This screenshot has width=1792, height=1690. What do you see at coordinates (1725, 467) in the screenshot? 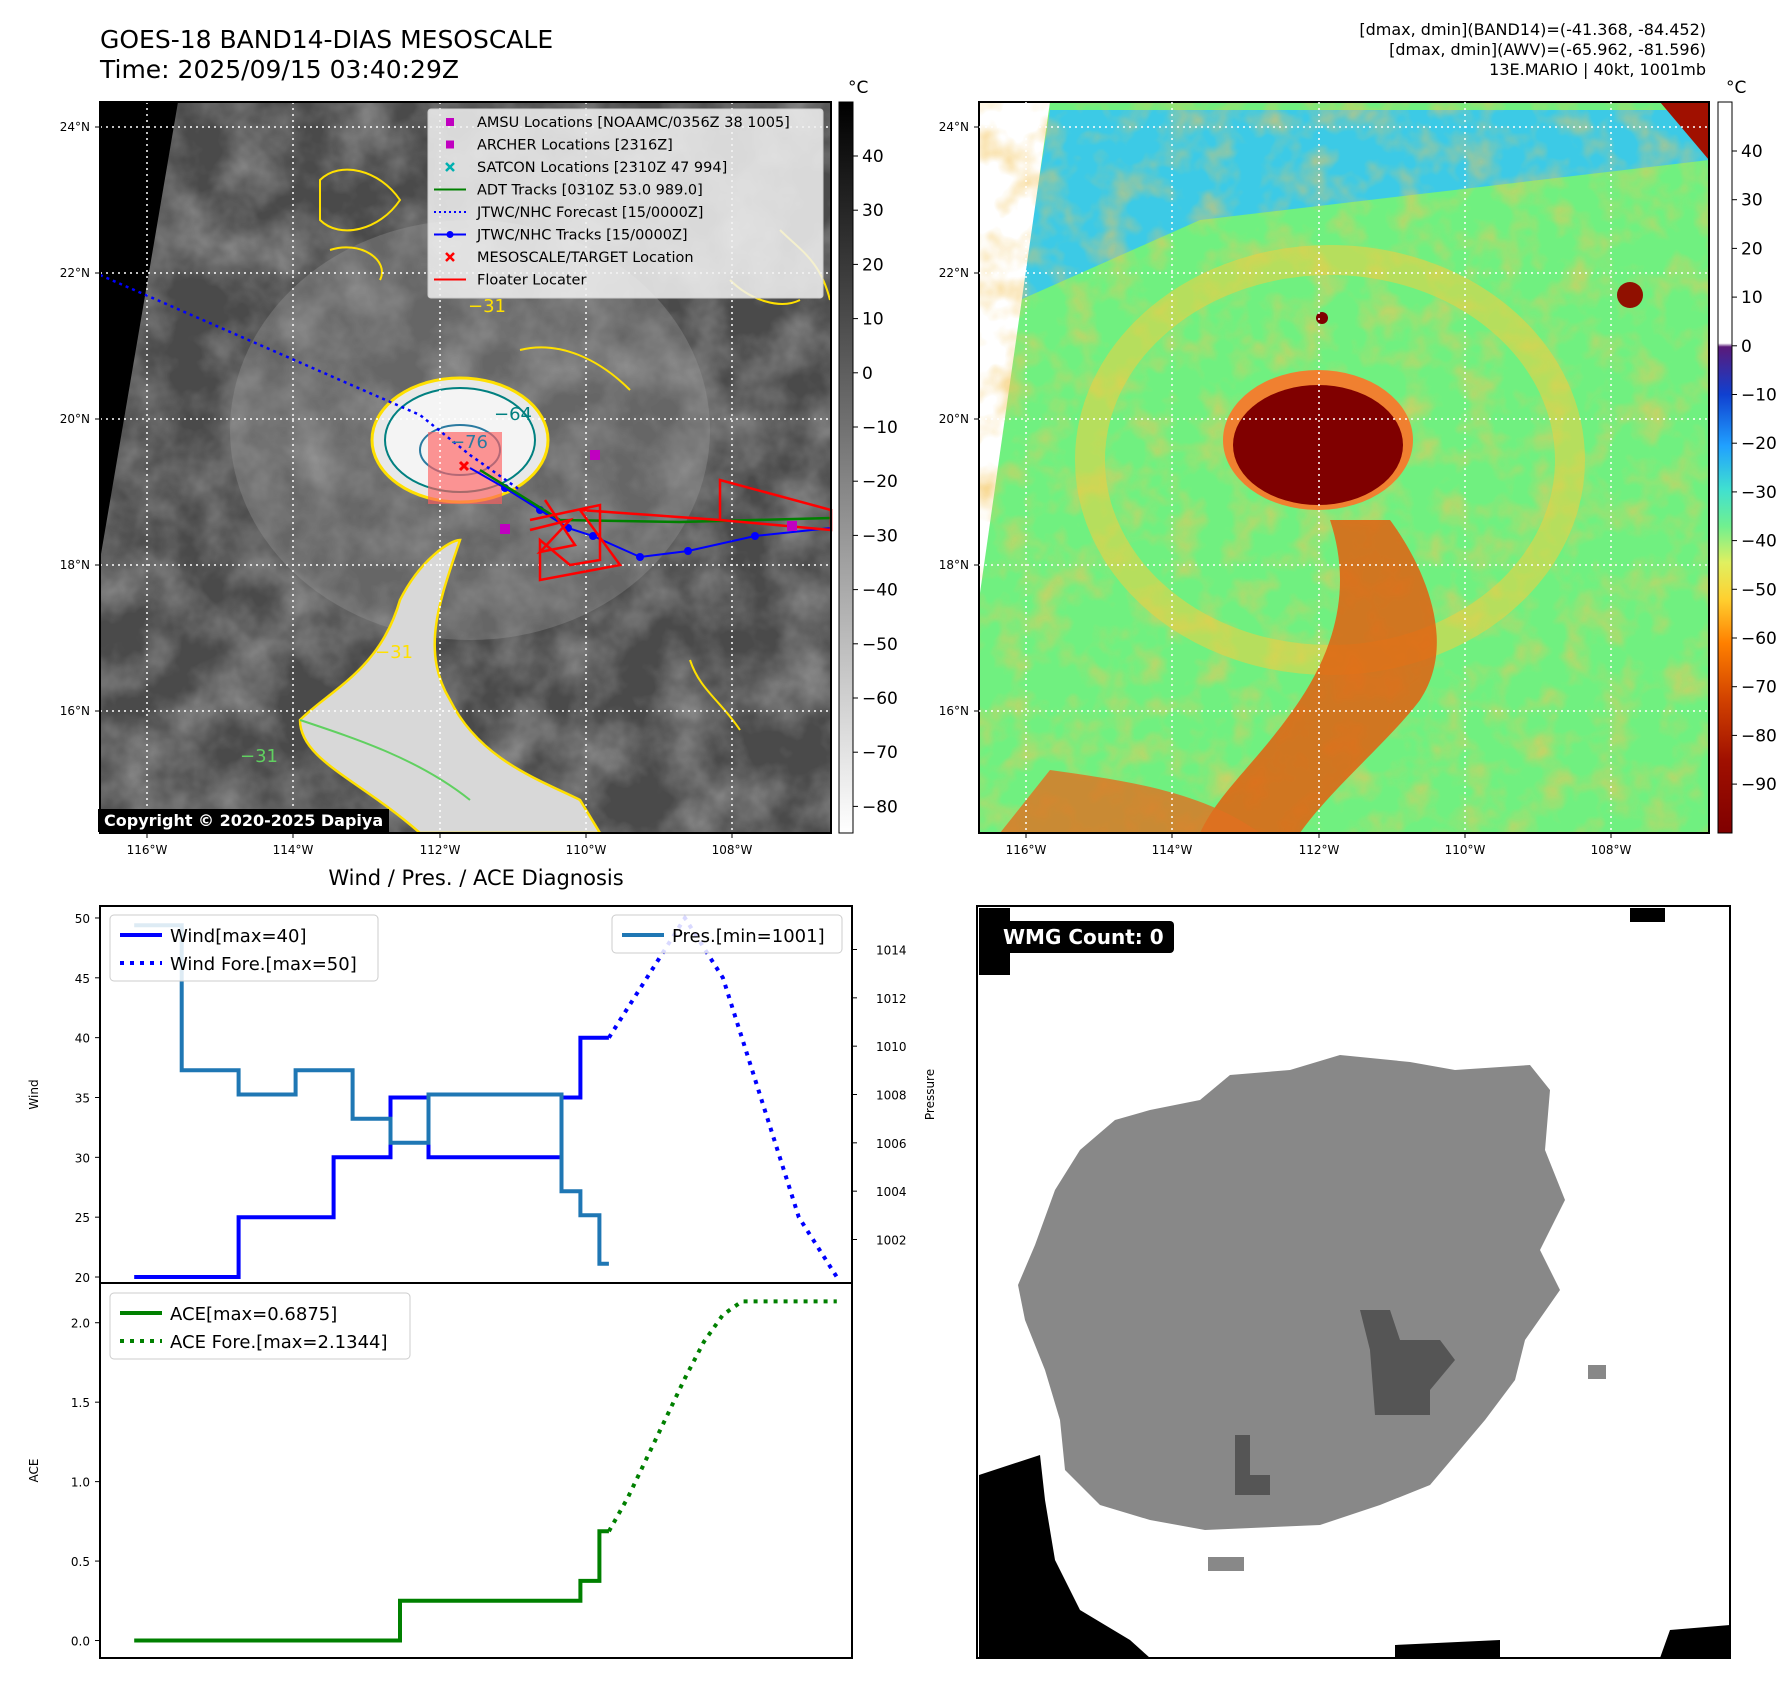
I see `colorbar-dias` at bounding box center [1725, 467].